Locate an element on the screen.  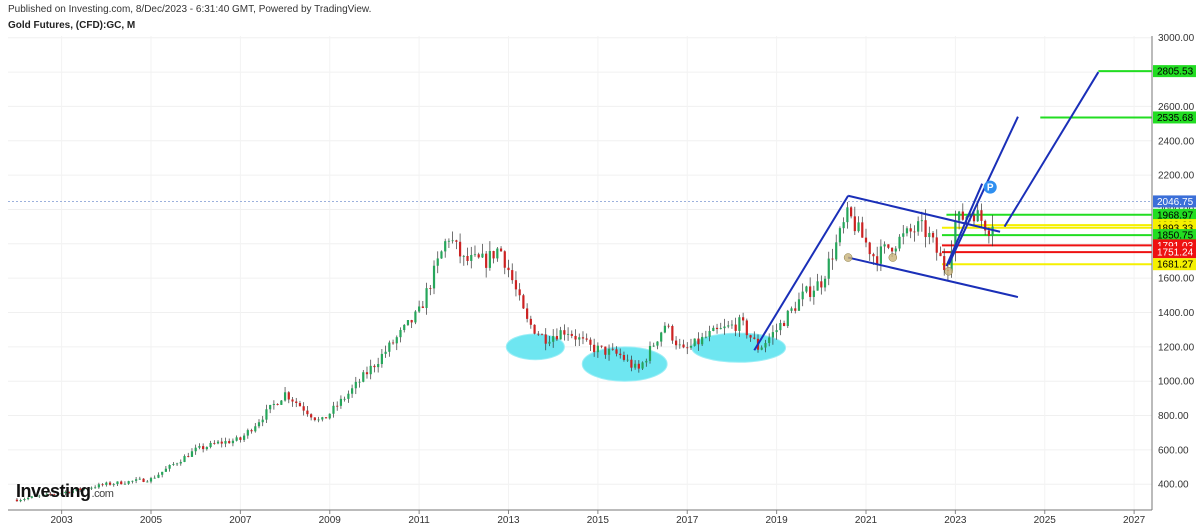
price-badge-label: 1968.97 is located at coordinates (1175, 215).